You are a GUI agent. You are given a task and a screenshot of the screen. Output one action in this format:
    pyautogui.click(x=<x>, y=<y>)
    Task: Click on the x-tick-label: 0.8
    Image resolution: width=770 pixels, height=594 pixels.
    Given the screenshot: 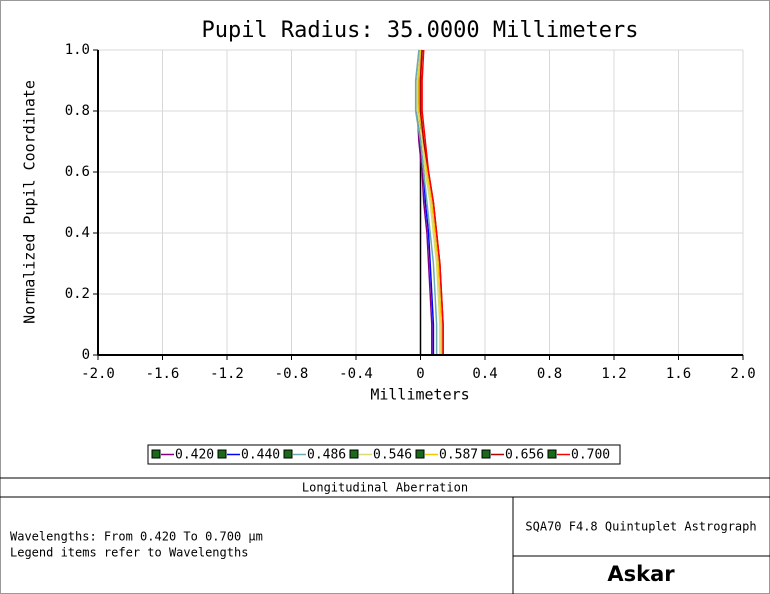 What is the action you would take?
    pyautogui.click(x=549, y=374)
    